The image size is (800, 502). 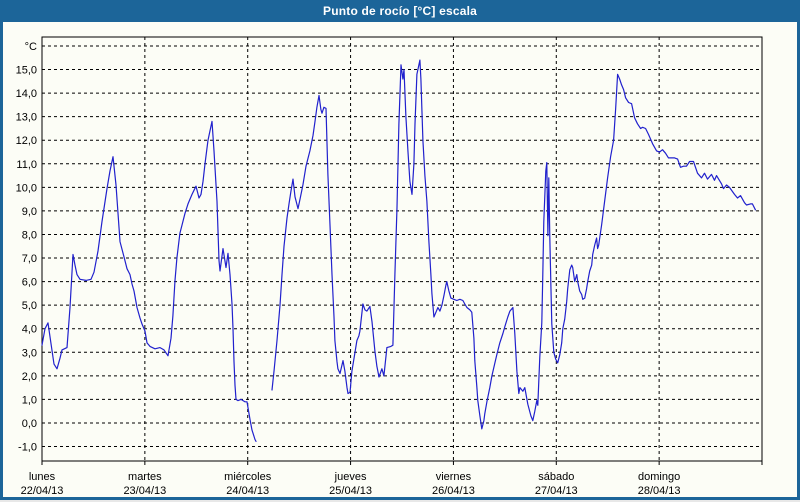 What do you see at coordinates (659, 491) in the screenshot?
I see `x-day-date: 28/04/13` at bounding box center [659, 491].